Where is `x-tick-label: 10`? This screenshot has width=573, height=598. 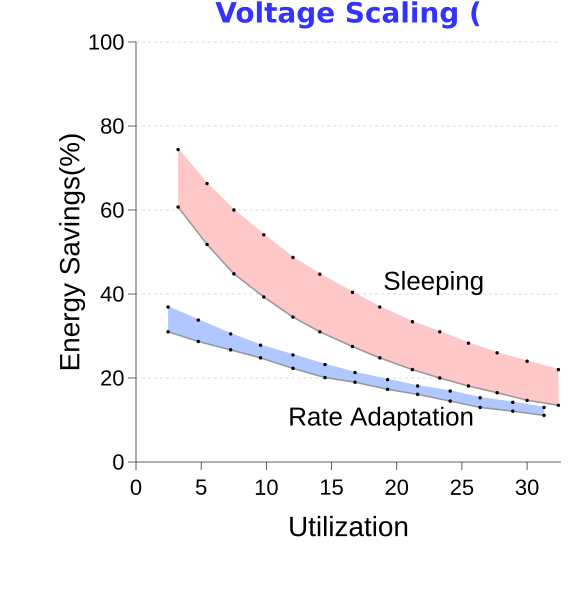
x-tick-label: 10 is located at coordinates (267, 488).